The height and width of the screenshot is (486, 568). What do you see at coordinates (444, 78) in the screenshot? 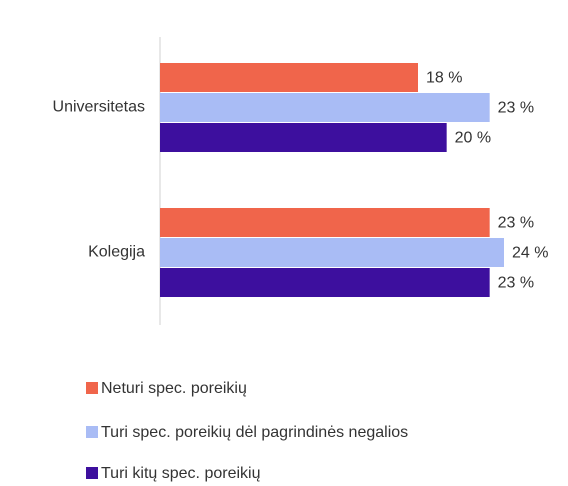
I see `value-label: 18 %` at bounding box center [444, 78].